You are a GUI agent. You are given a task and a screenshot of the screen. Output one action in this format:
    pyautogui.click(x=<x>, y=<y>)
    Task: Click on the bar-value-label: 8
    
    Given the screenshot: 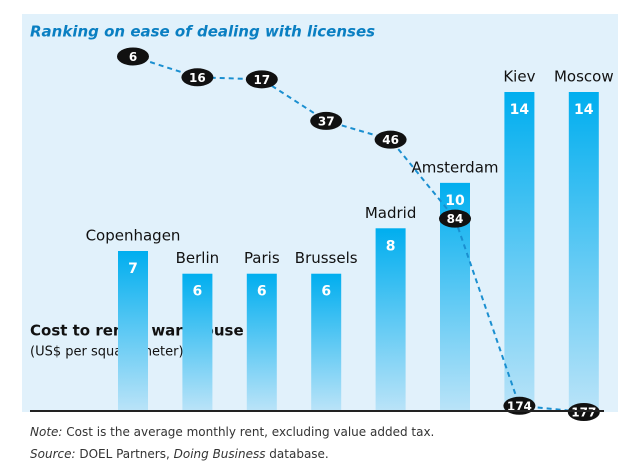 What is the action you would take?
    pyautogui.click(x=391, y=246)
    